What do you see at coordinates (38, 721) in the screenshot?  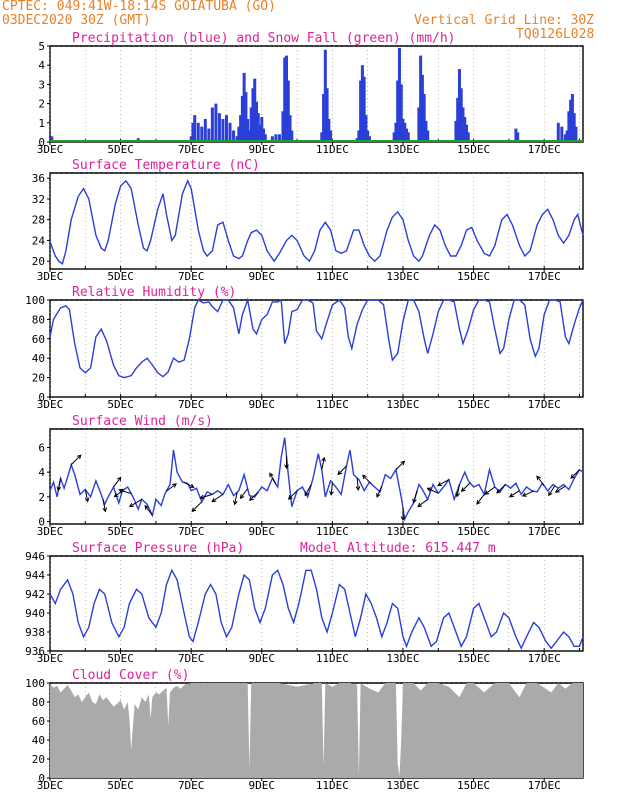 I see `cloud-ytick-label: 60` at bounding box center [38, 721].